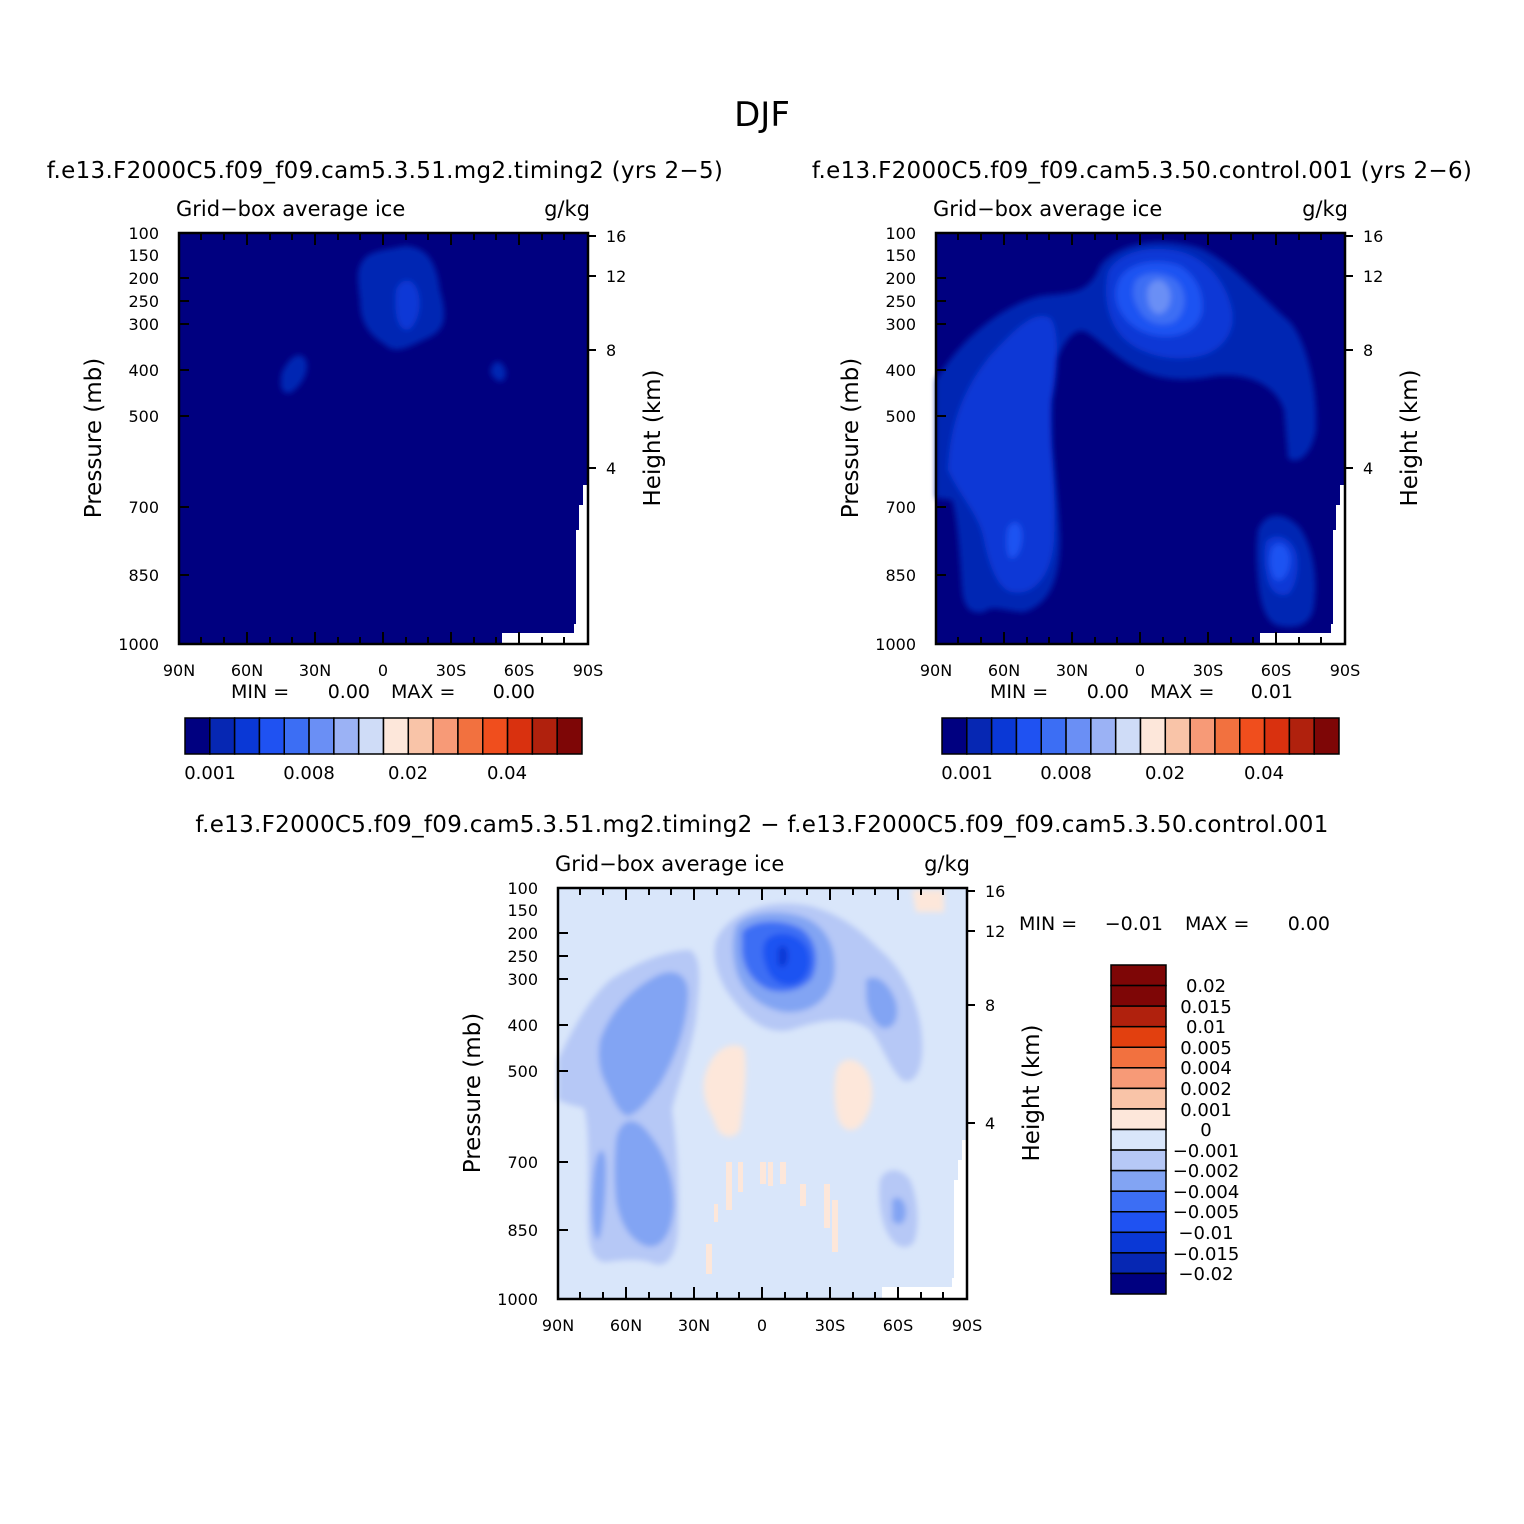 This screenshot has width=1524, height=1524. I want to click on panel1-lat-labels: 90N 60N 30N 0 30S 60S 90S, so click(383, 670).